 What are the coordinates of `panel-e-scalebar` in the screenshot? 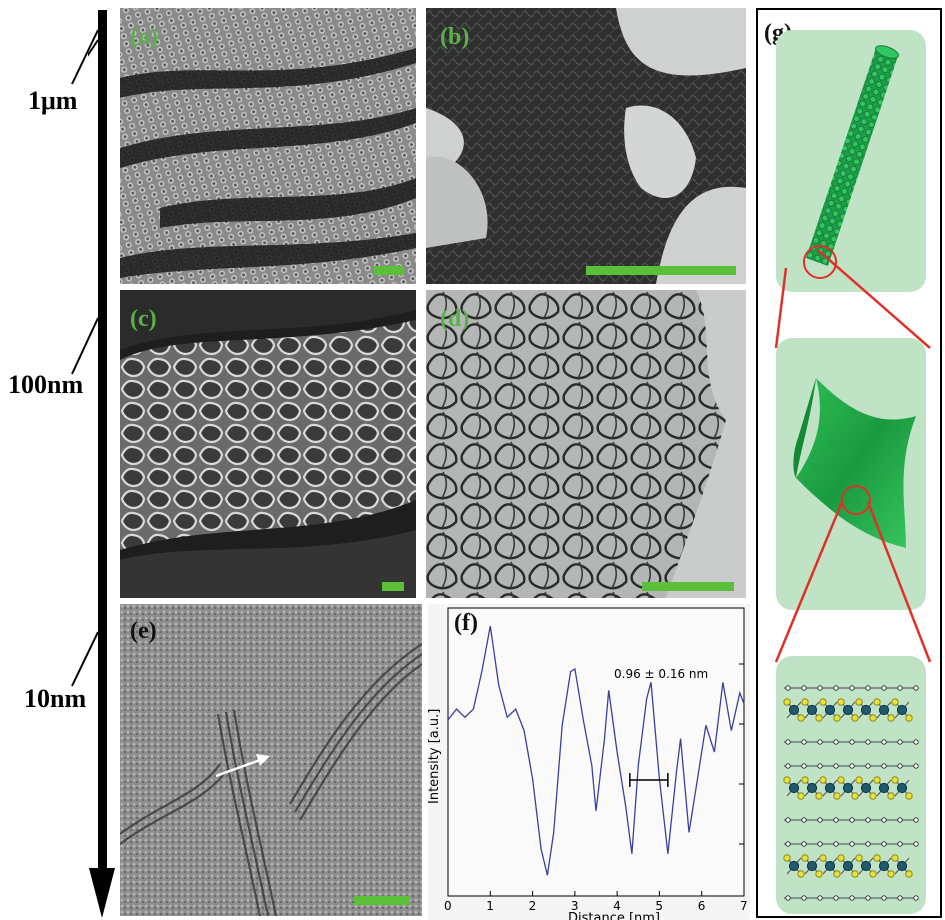 It's located at (382, 900).